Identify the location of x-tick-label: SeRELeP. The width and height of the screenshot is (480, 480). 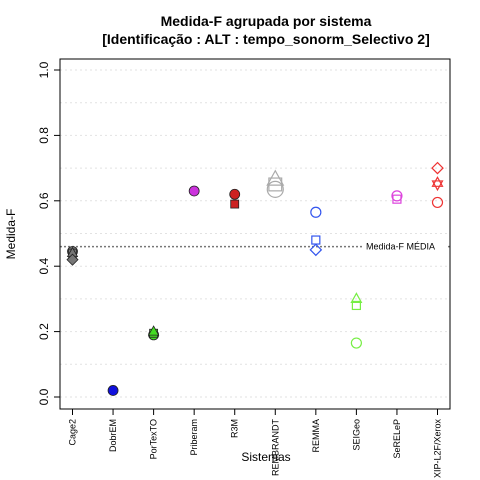
(397, 439).